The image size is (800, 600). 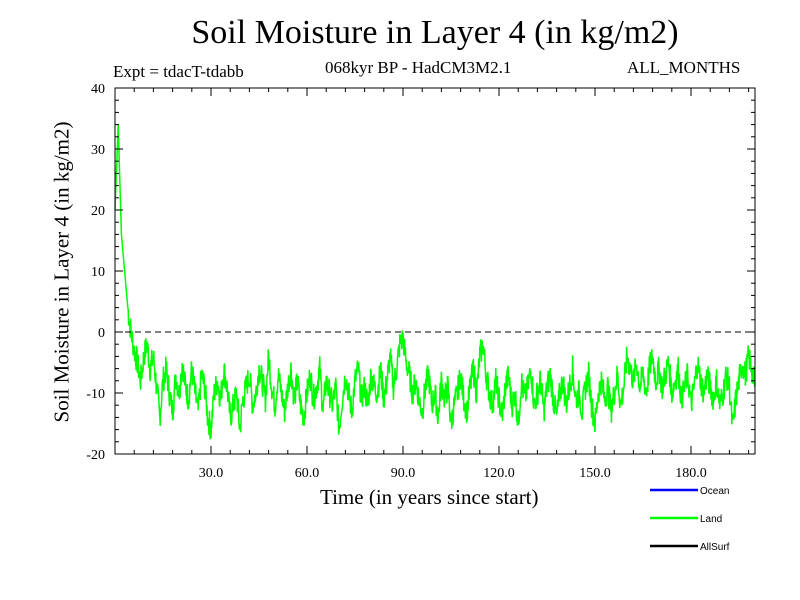 I want to click on y-tick-label: 0, so click(x=101, y=333).